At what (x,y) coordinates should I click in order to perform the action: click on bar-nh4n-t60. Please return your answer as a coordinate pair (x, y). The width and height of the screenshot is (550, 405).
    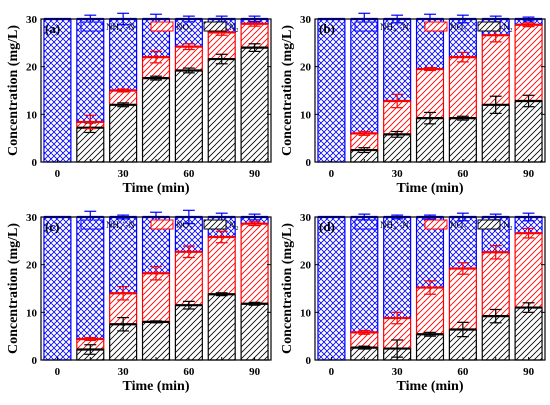
    Looking at the image, I should click on (462, 38).